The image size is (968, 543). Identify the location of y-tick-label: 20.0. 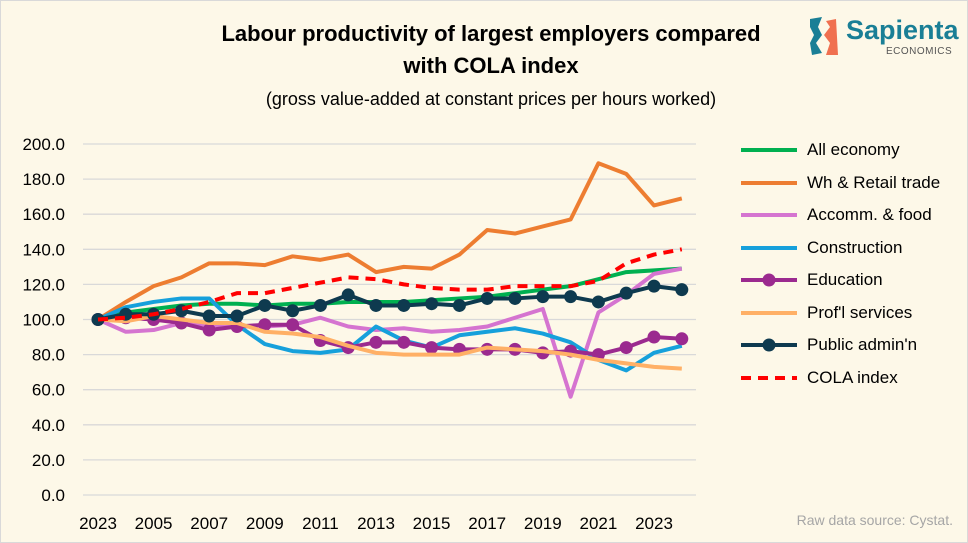
(48, 460).